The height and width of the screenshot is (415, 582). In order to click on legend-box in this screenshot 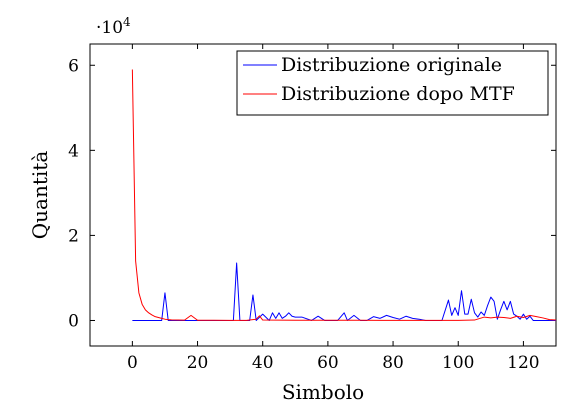, I will do `click(392, 83)`.